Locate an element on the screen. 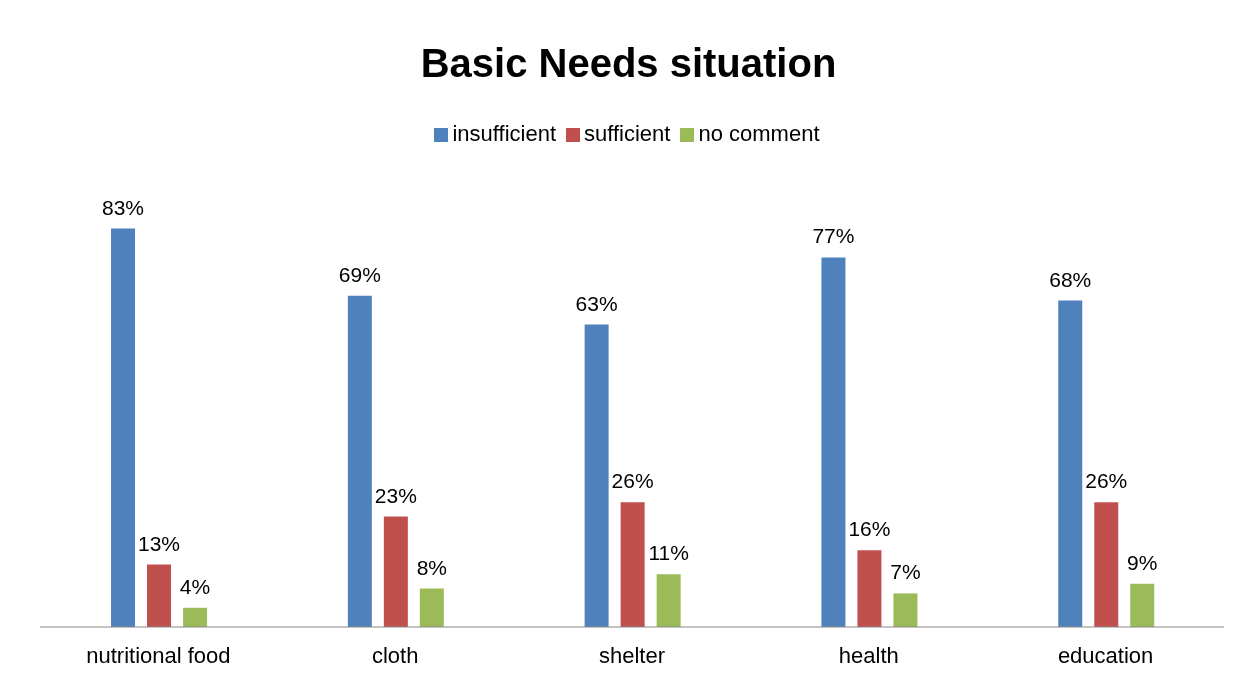 The image size is (1249, 677). data-label: 8% is located at coordinates (432, 567).